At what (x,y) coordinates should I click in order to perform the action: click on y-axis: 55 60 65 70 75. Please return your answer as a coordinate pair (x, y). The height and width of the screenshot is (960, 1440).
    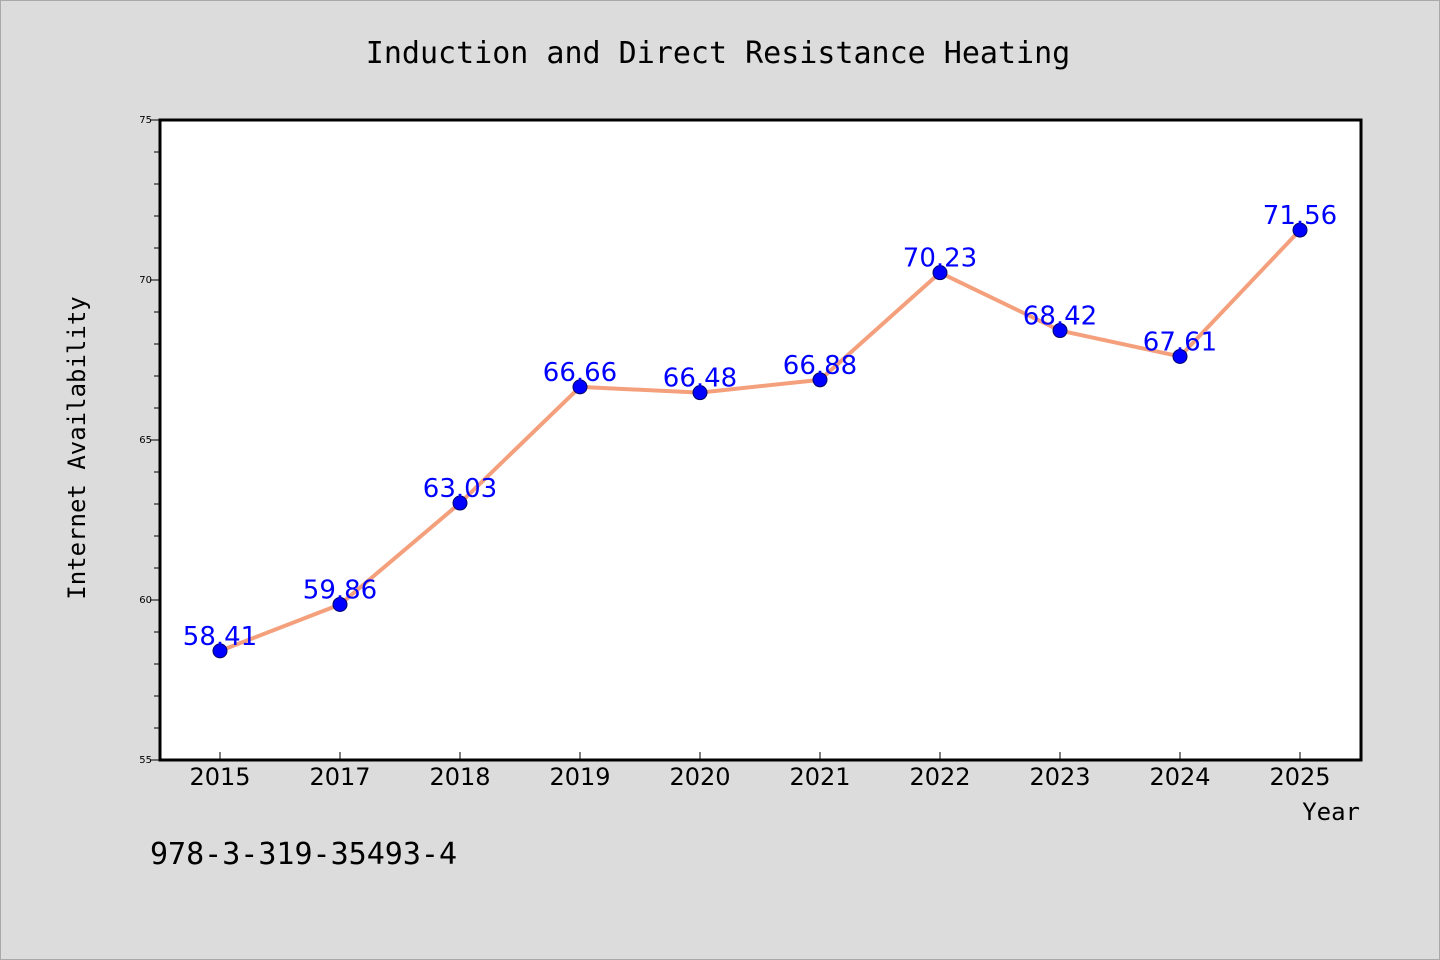
    Looking at the image, I should click on (149, 440).